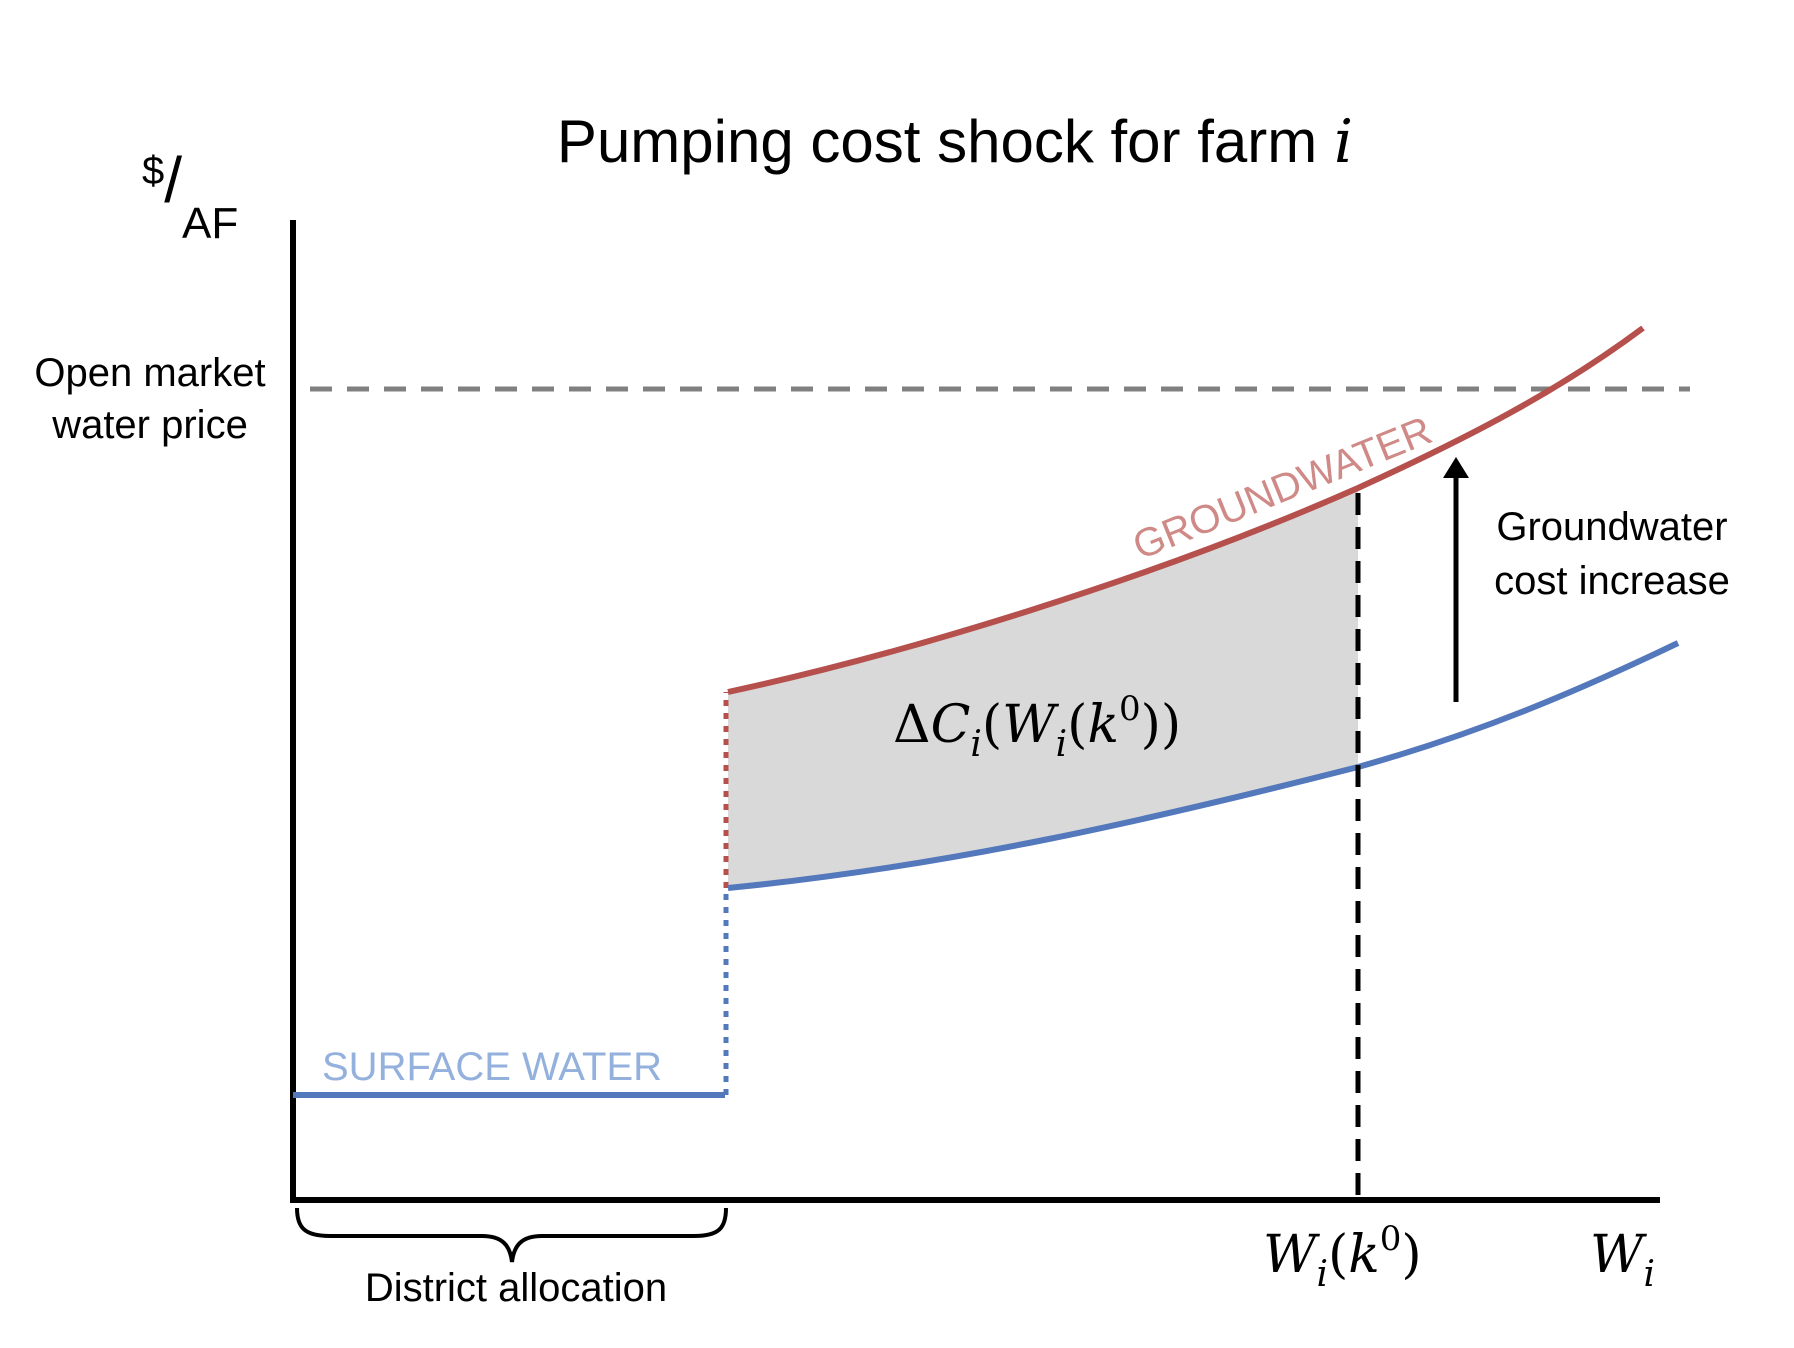 This screenshot has width=1794, height=1348. Describe the element at coordinates (951, 725) in the screenshot. I see `area-c: C` at that location.